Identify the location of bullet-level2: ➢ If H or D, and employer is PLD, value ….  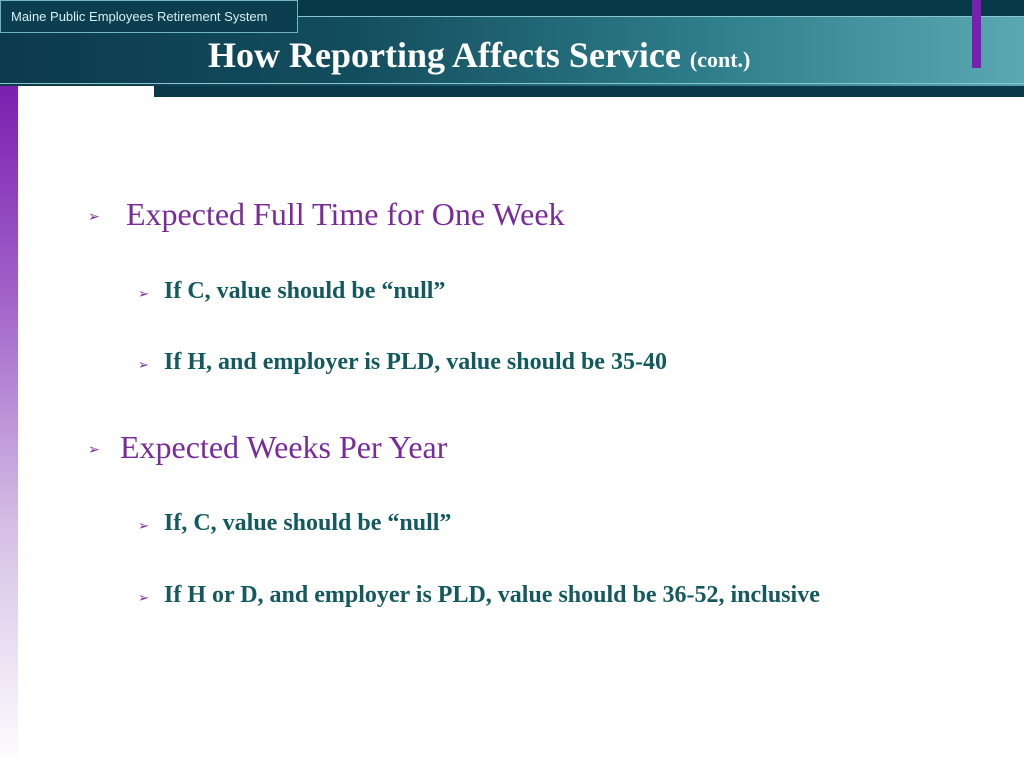
(558, 598).